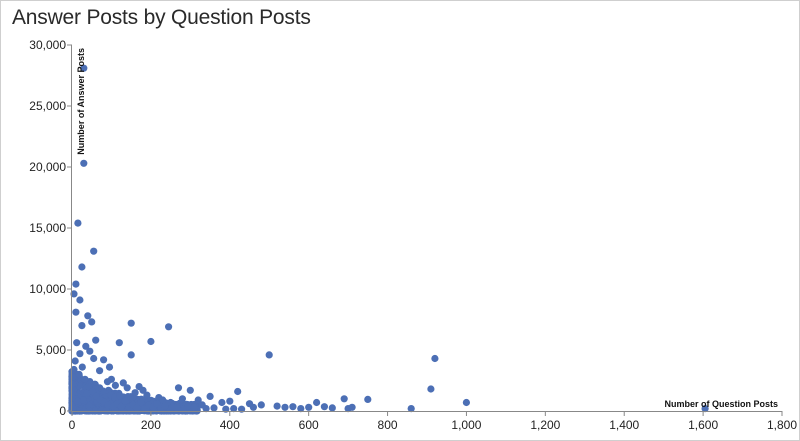 The height and width of the screenshot is (441, 800). Describe the element at coordinates (151, 425) in the screenshot. I see `x-tick-label: 200` at that location.